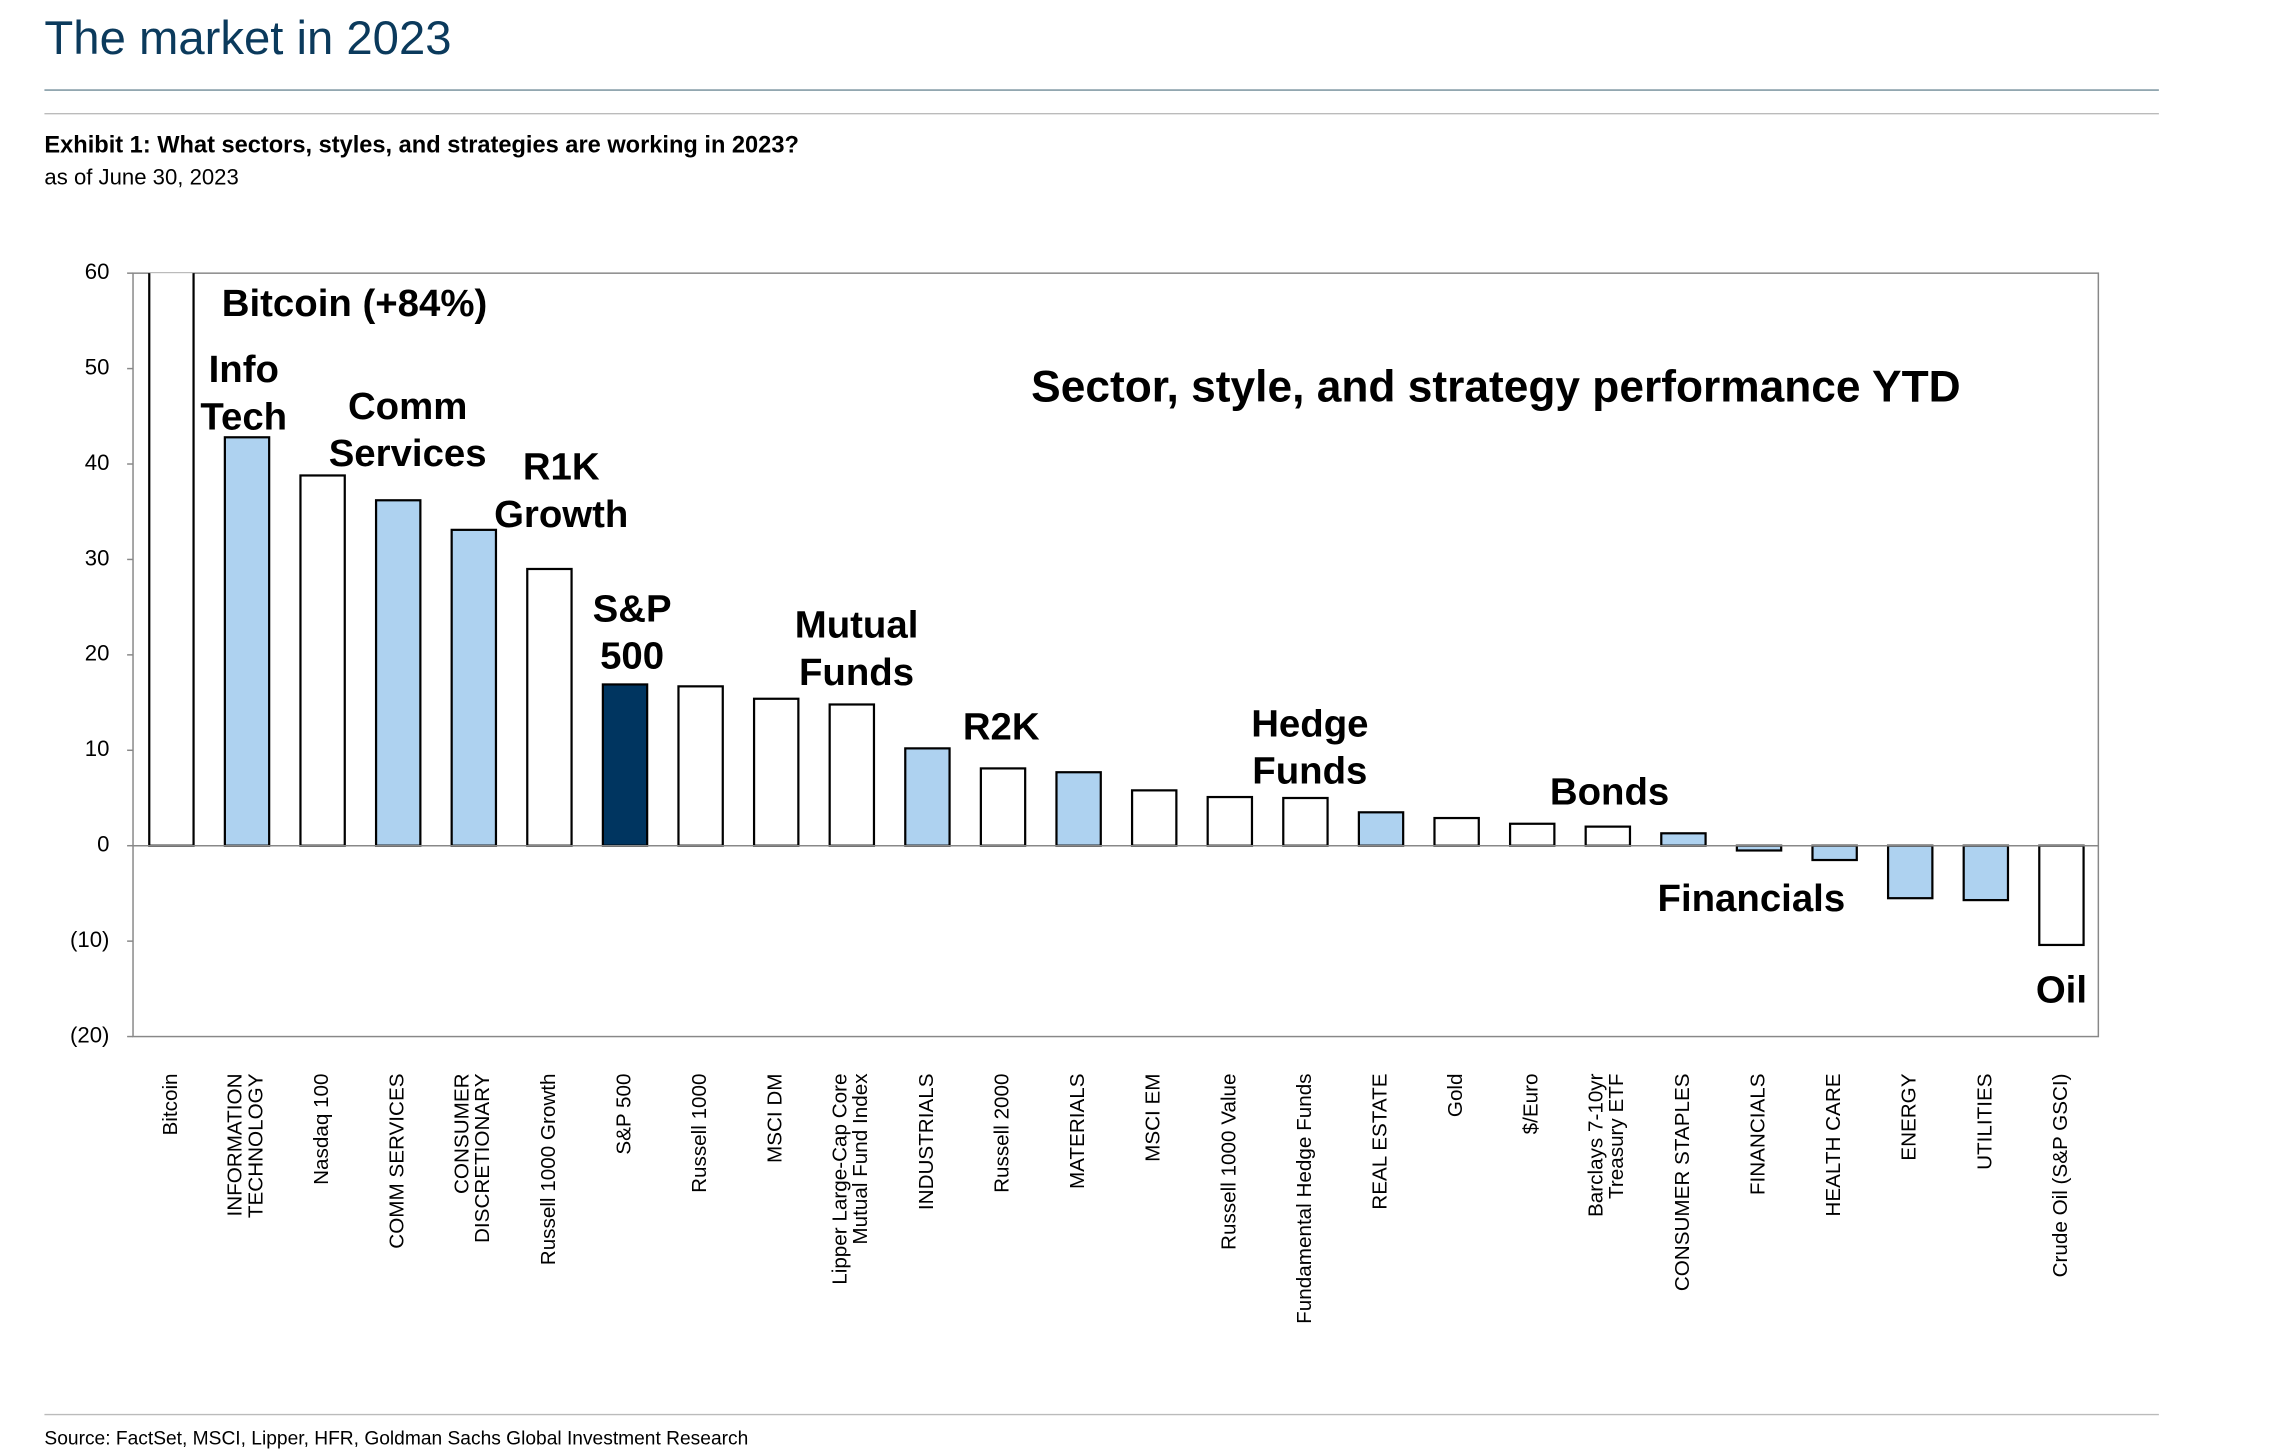 Image resolution: width=2286 pixels, height=1450 pixels. Describe the element at coordinates (408, 430) in the screenshot. I see `annotation: Comm Services` at that location.